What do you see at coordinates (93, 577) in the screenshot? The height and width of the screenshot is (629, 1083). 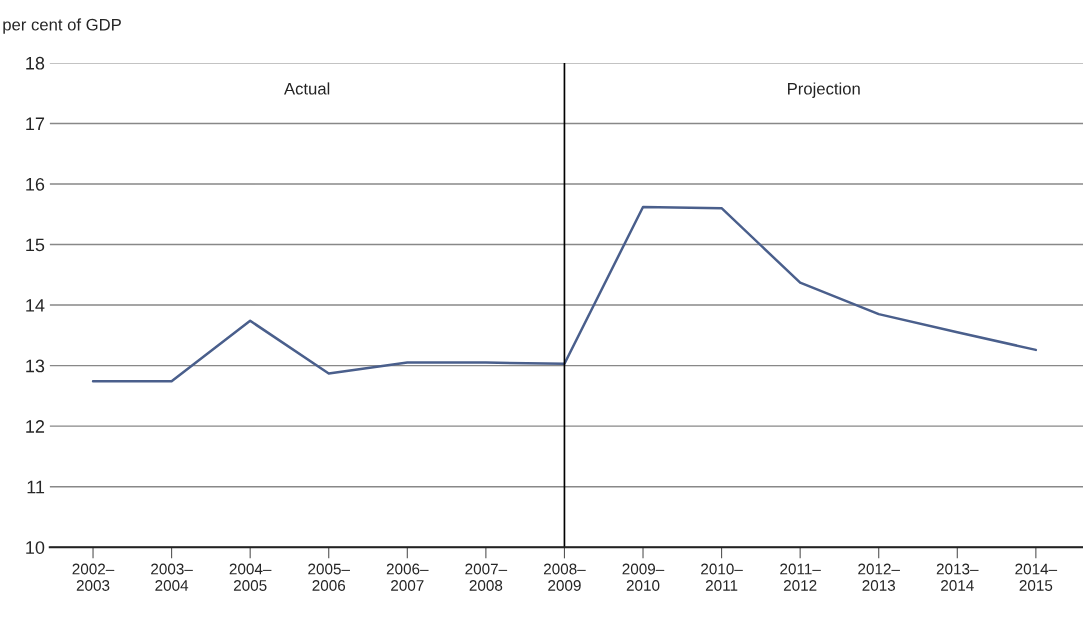 I see `x-tick-label: 2002– 2003` at bounding box center [93, 577].